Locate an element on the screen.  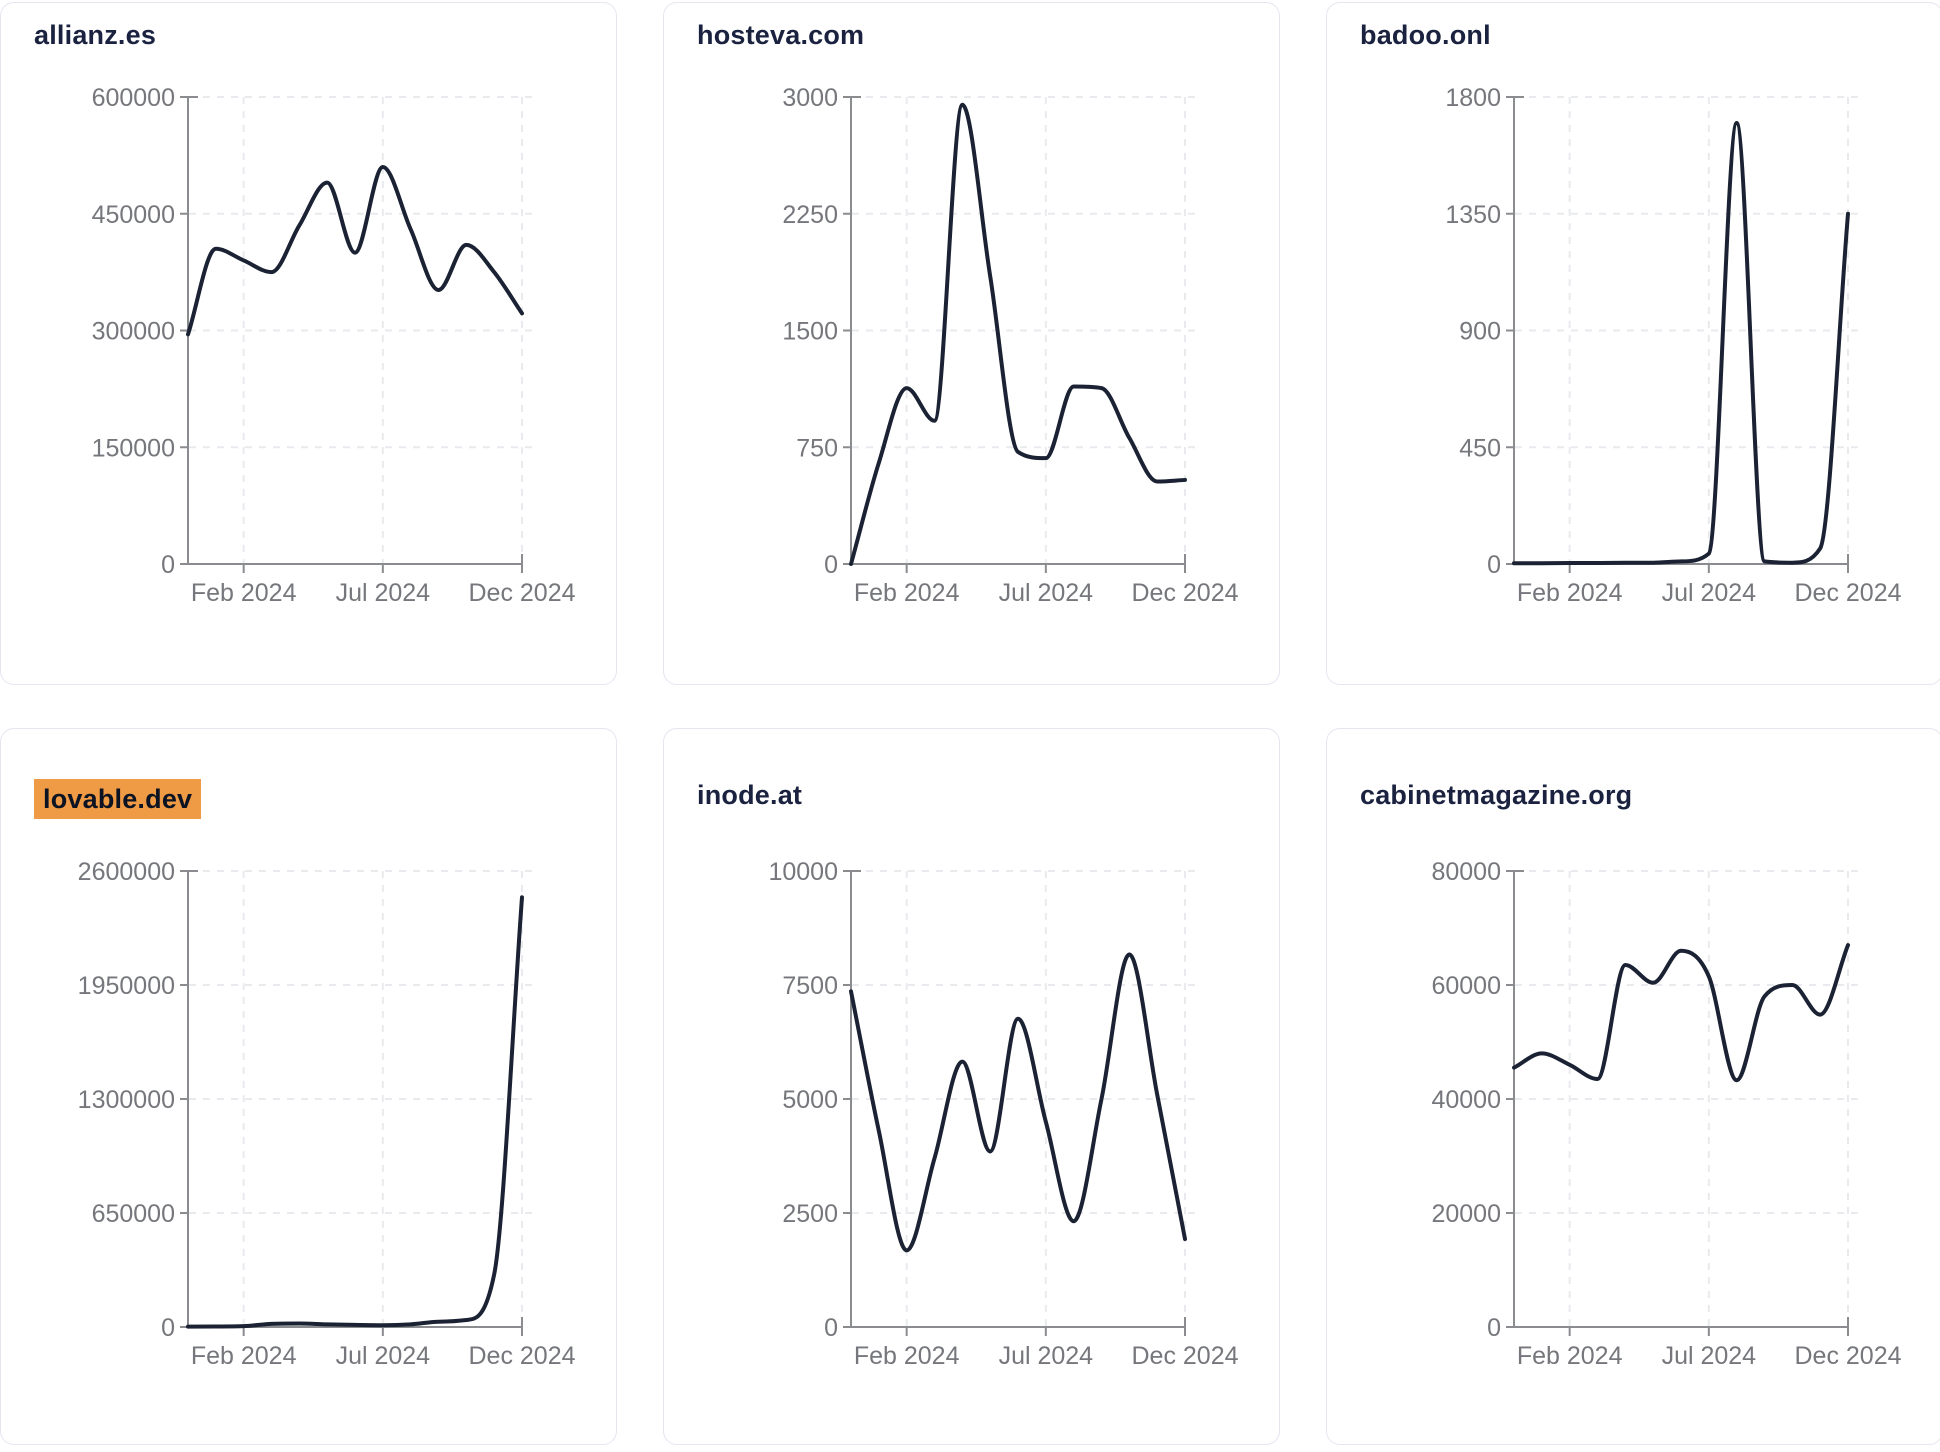
card-header: lovable.dev is located at coordinates (118, 799).